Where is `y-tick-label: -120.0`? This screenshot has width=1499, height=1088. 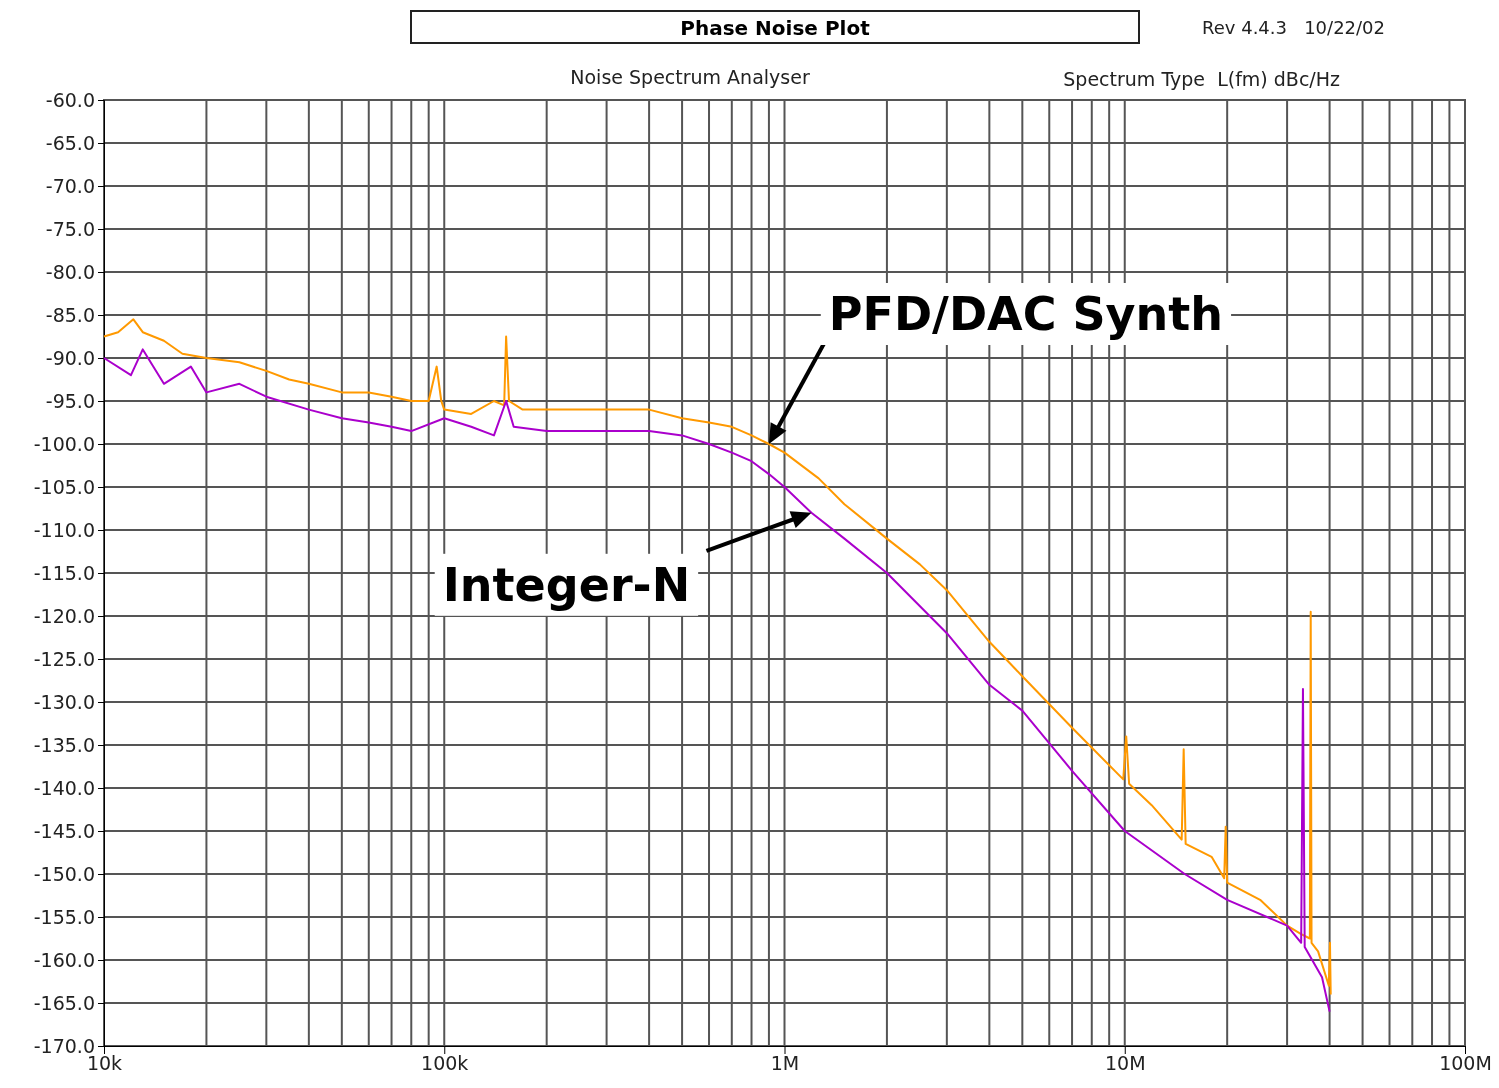
y-tick-label: -120.0 is located at coordinates (64, 615).